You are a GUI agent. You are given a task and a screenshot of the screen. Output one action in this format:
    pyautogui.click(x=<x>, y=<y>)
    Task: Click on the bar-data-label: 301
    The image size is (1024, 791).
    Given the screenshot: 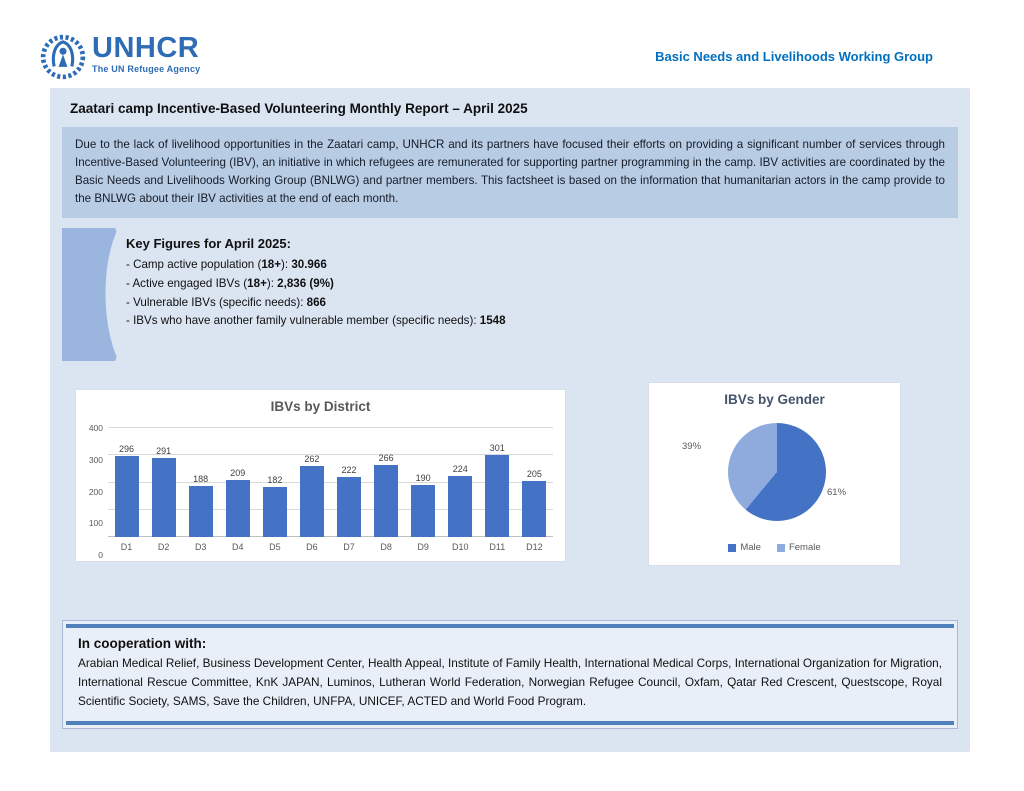 What is the action you would take?
    pyautogui.click(x=497, y=447)
    